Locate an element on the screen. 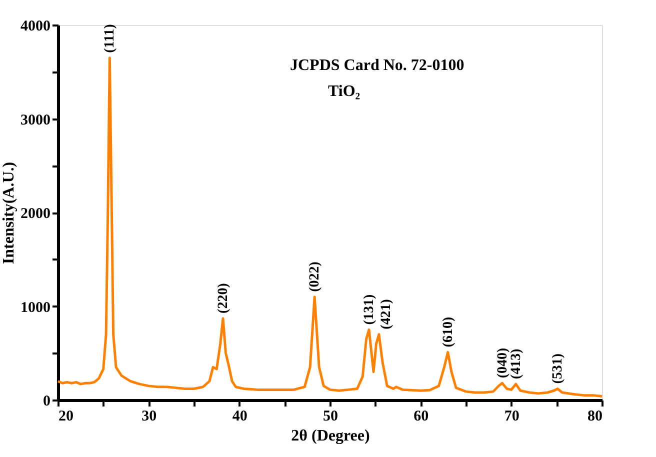  annotation: (610) is located at coordinates (448, 332).